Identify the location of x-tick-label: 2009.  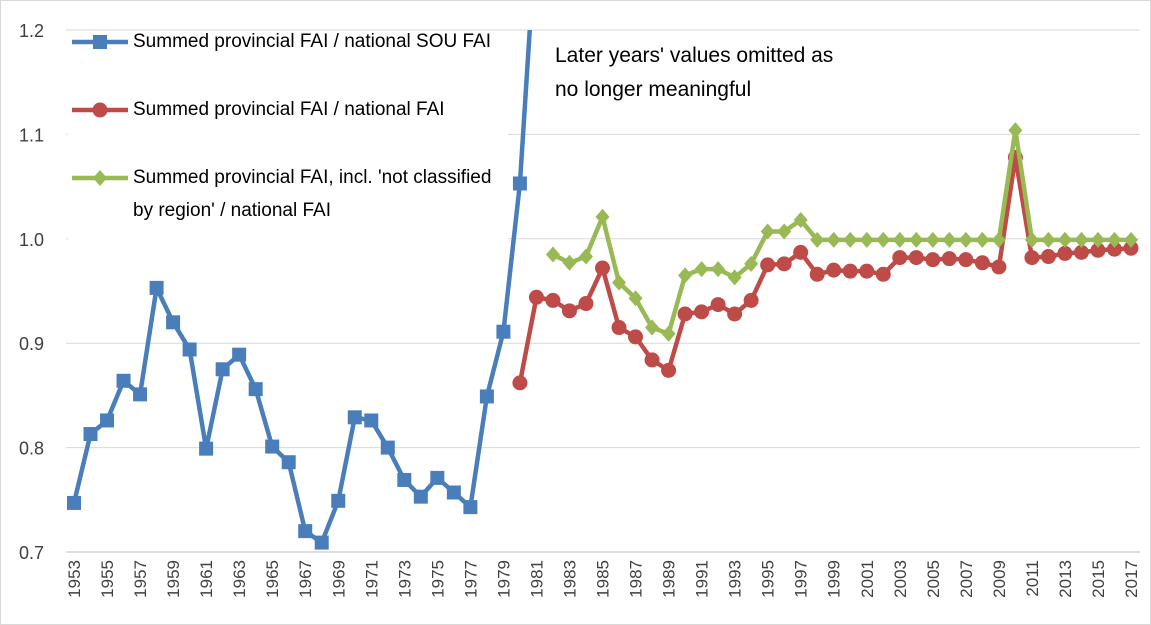
(999, 579).